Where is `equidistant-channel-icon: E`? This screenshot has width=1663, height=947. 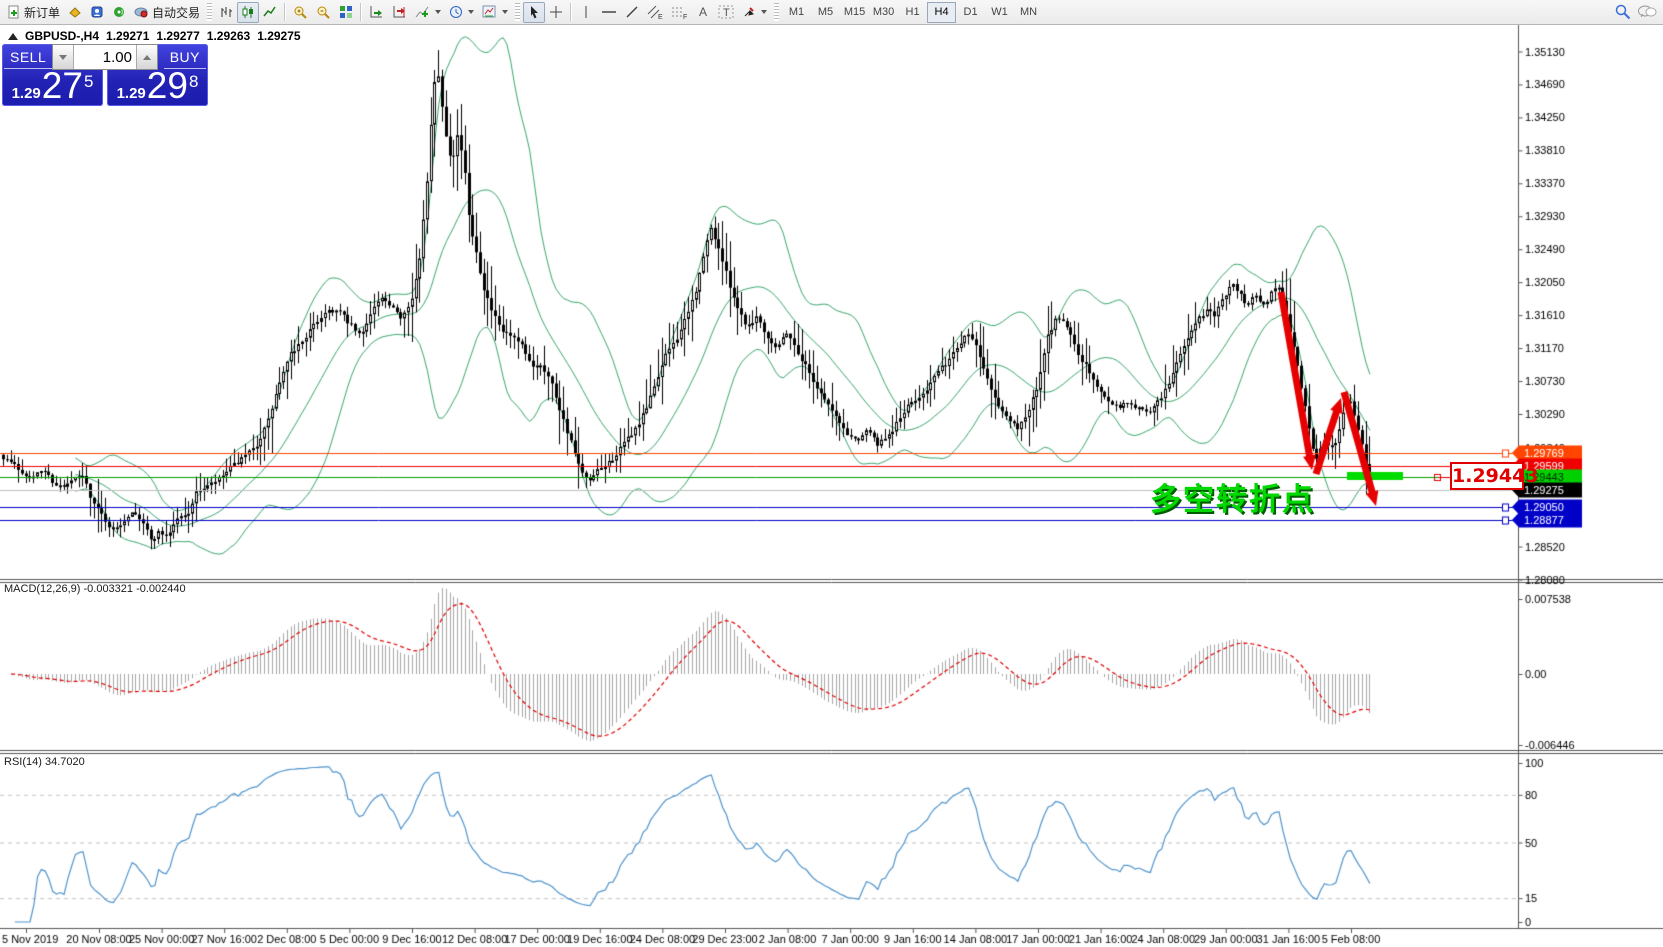
equidistant-channel-icon: E is located at coordinates (655, 12).